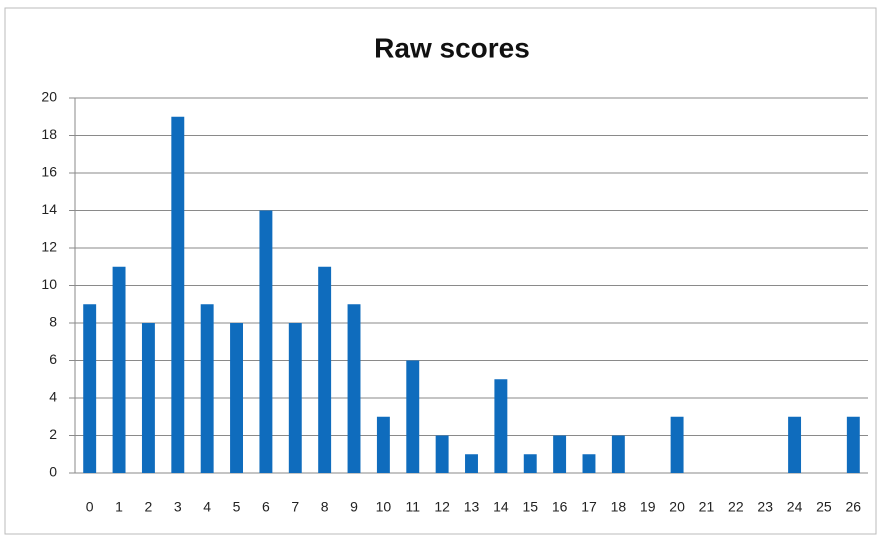  Describe the element at coordinates (452, 47) in the screenshot. I see `chart-title: Raw scores` at that location.